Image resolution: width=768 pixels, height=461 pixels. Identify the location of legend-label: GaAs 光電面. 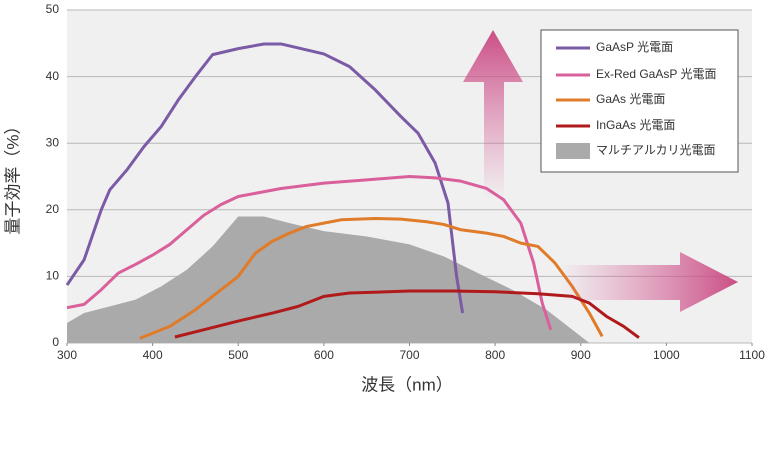
(630, 99).